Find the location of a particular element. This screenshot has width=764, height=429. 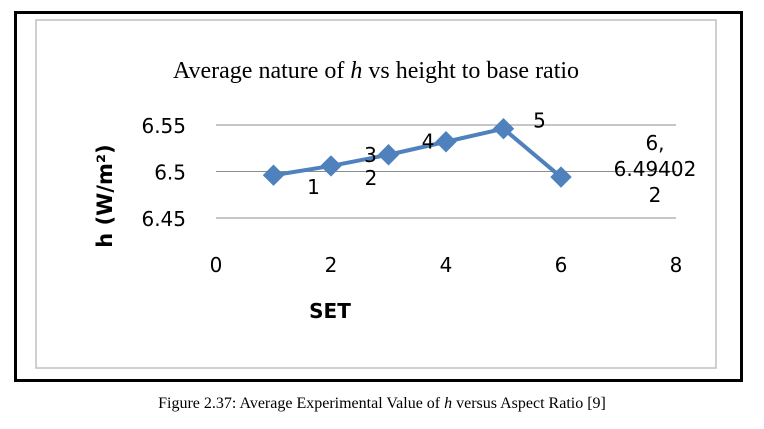

data-label: 2 is located at coordinates (371, 178).